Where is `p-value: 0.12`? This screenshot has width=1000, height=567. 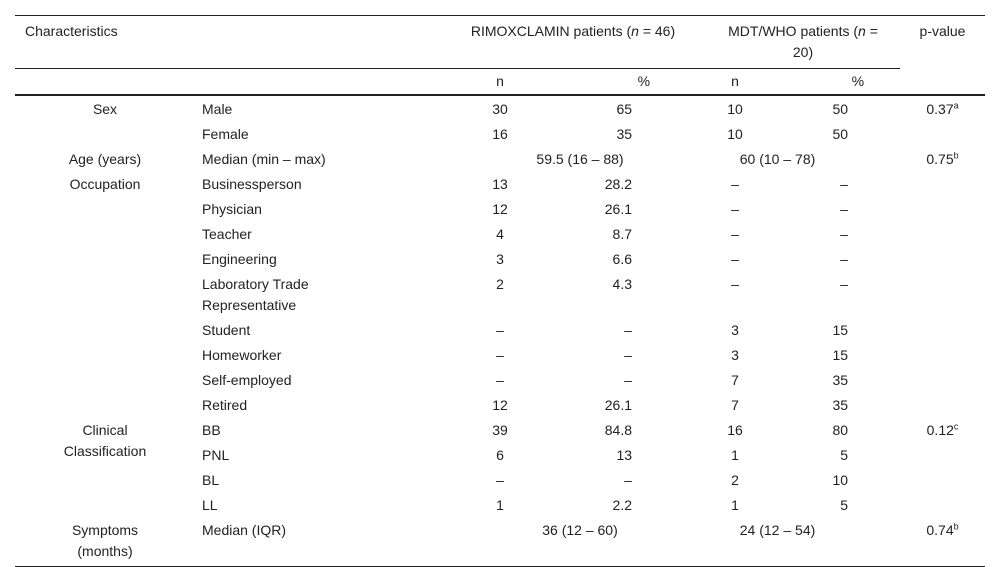
p-value: 0.12 is located at coordinates (940, 430).